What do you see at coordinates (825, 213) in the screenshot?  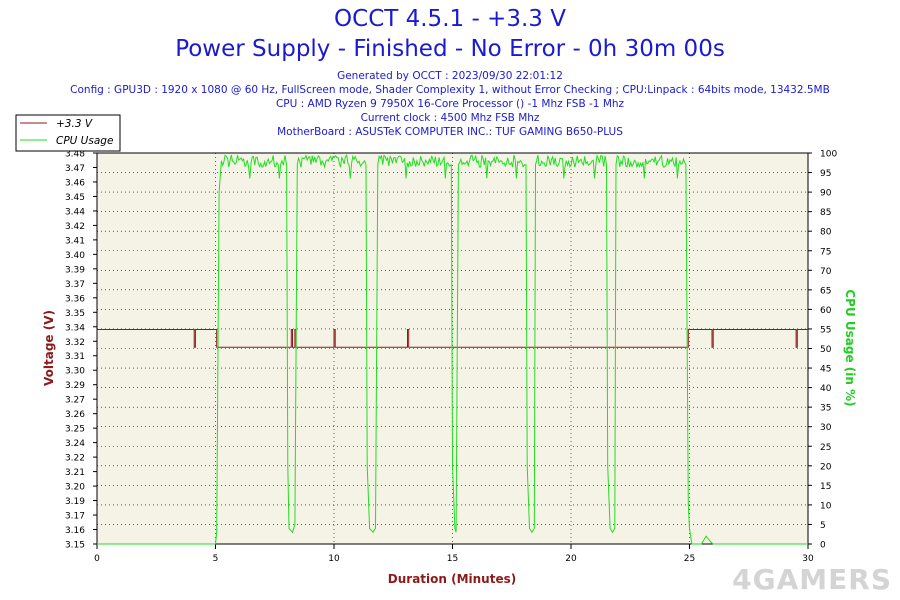 I see `y2-tick-label: 85` at bounding box center [825, 213].